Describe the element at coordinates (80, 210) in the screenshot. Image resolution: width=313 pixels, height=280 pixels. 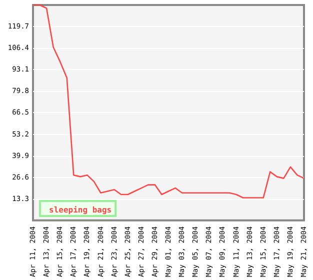
I see `series-label: sleeping bags` at that location.